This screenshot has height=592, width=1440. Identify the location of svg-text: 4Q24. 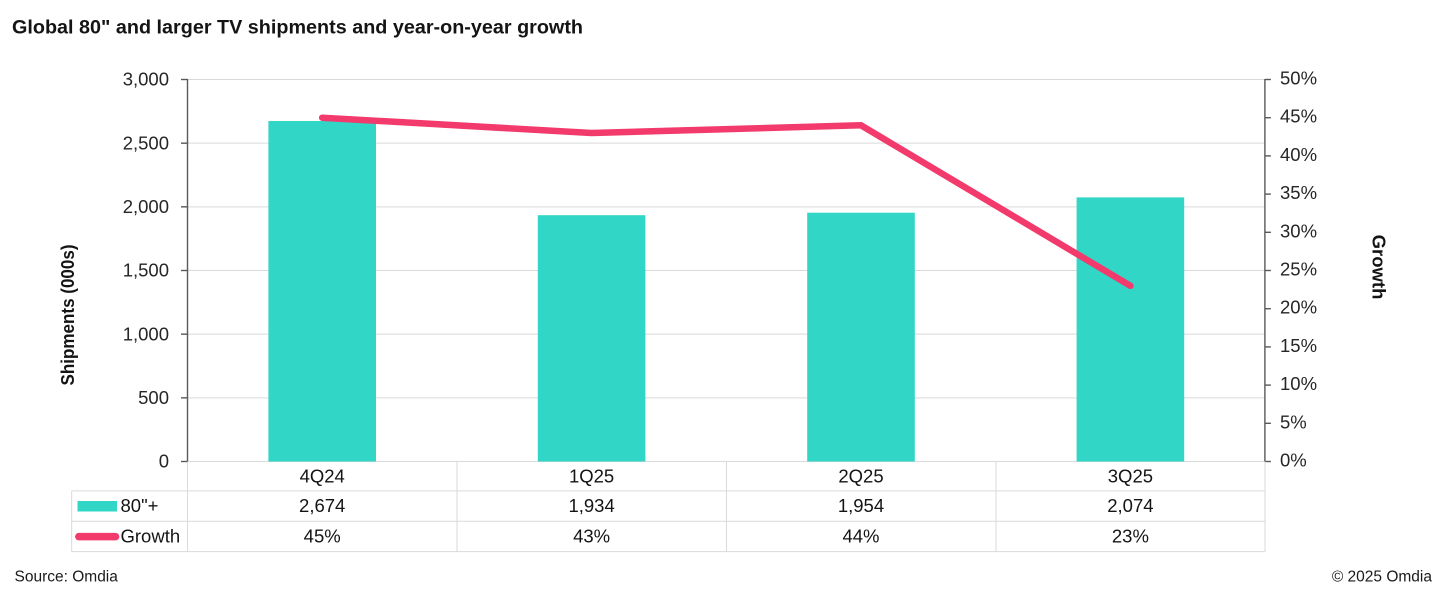
(322, 475).